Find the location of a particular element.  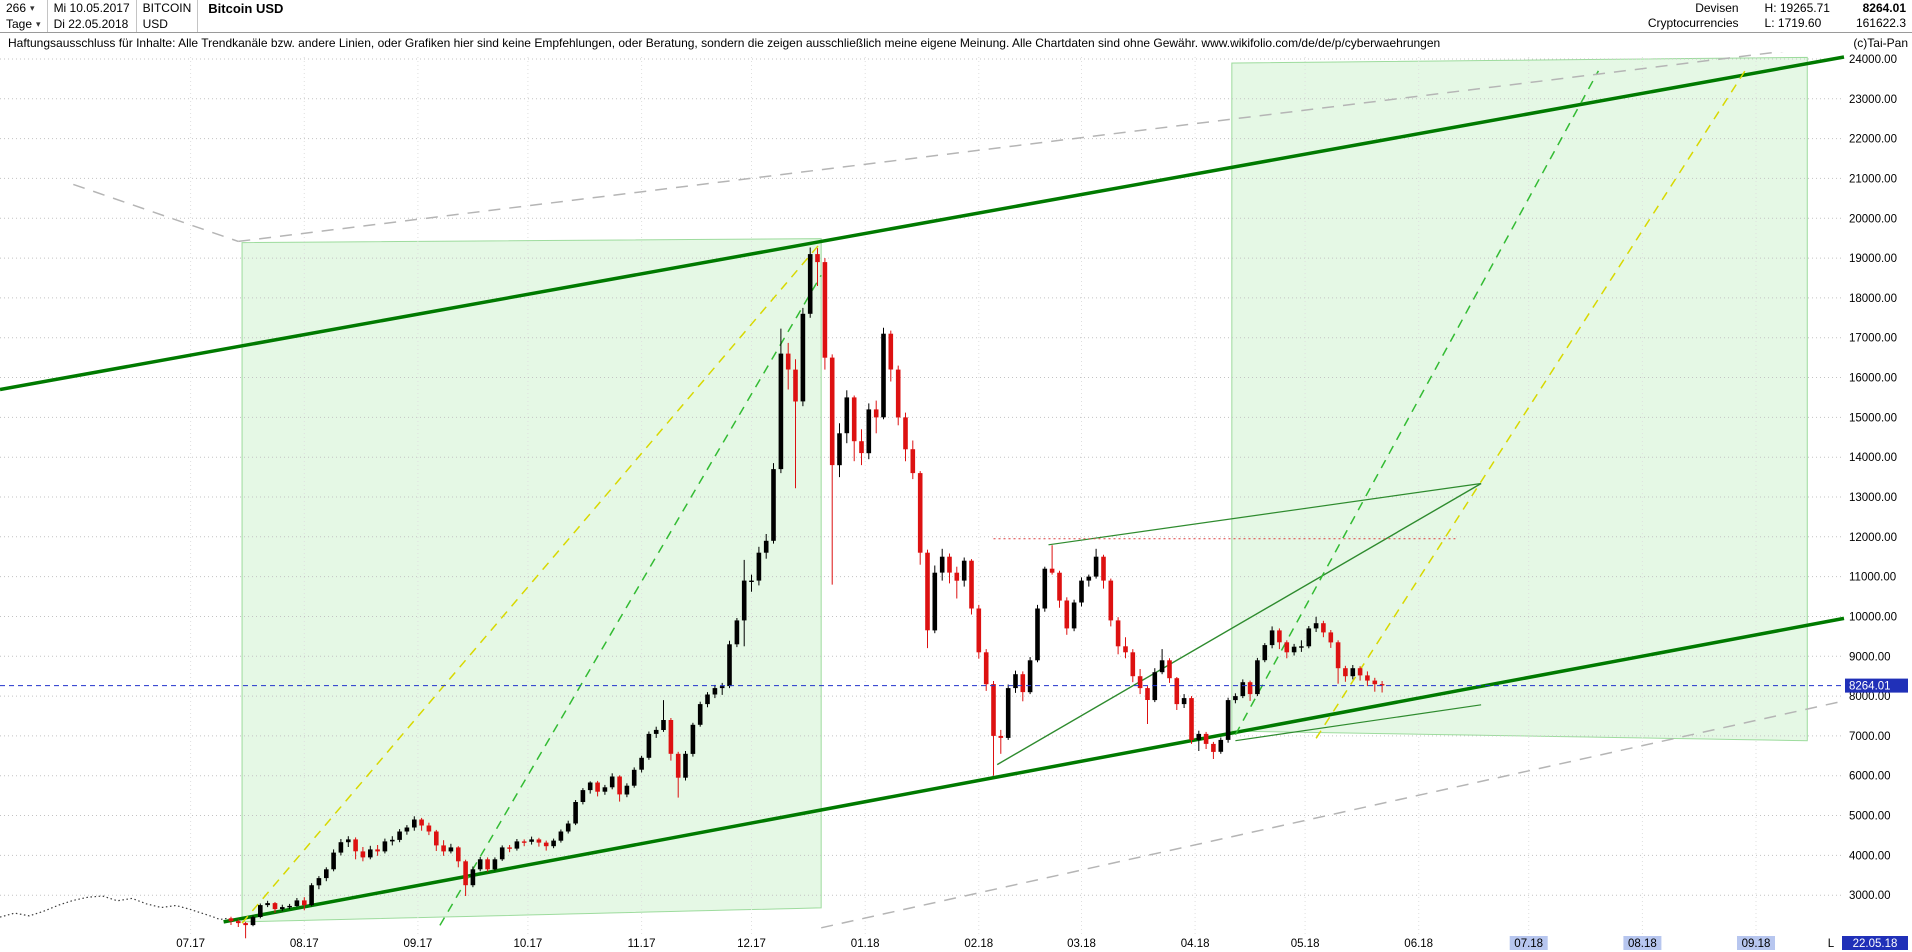

future-month-highlight is located at coordinates (1528, 943).